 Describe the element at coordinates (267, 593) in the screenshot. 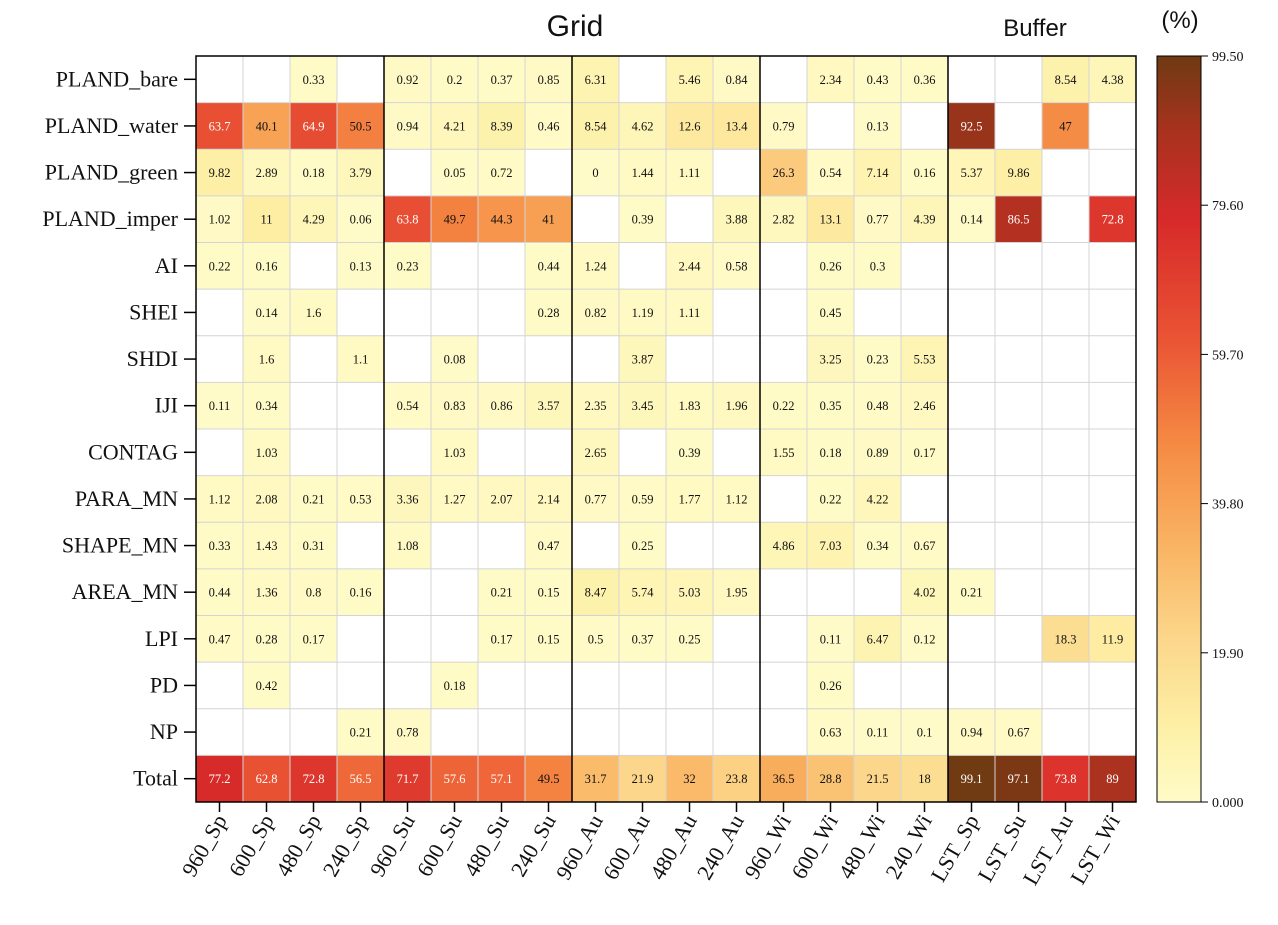

I see `cell-value-label: 1.36` at that location.